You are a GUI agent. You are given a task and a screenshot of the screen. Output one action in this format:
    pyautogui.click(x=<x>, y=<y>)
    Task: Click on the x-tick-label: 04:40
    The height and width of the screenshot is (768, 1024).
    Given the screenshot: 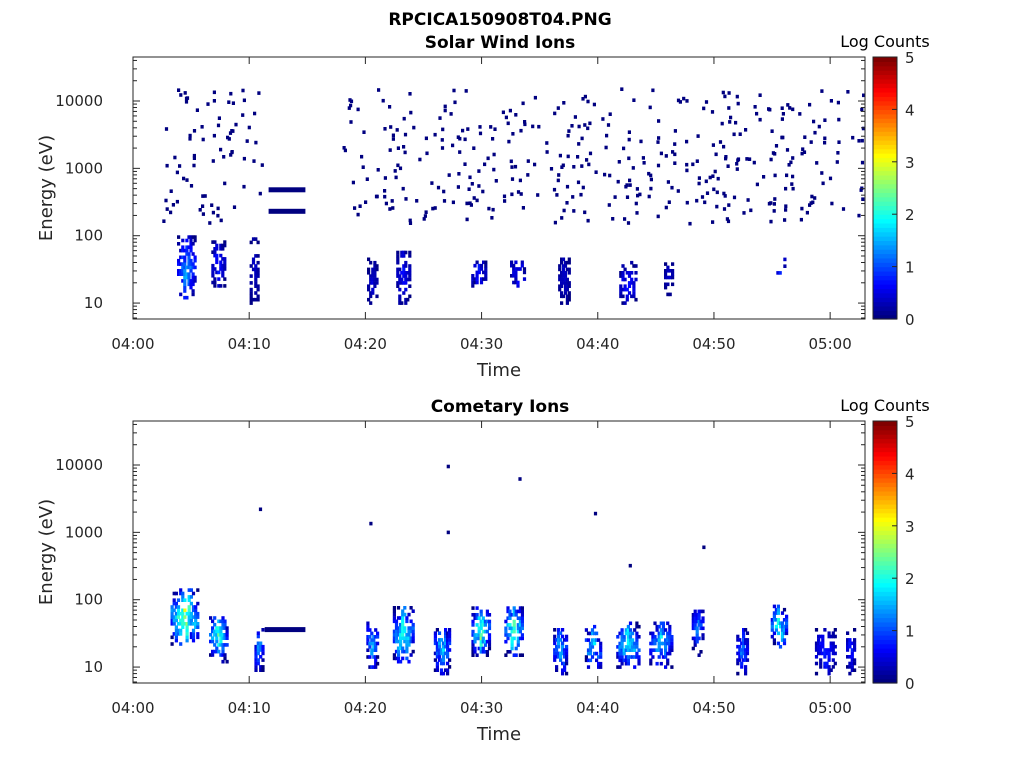 What is the action you would take?
    pyautogui.click(x=597, y=708)
    